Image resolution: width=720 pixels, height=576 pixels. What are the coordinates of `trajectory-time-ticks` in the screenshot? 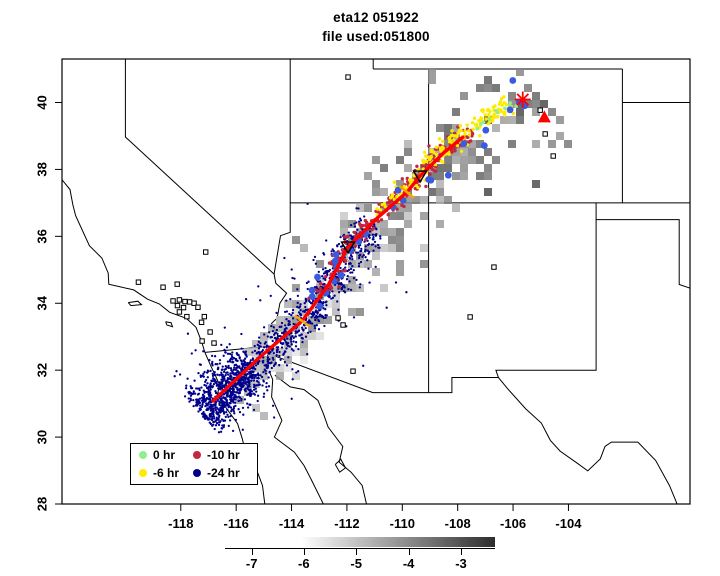 It's located at (354, 256).